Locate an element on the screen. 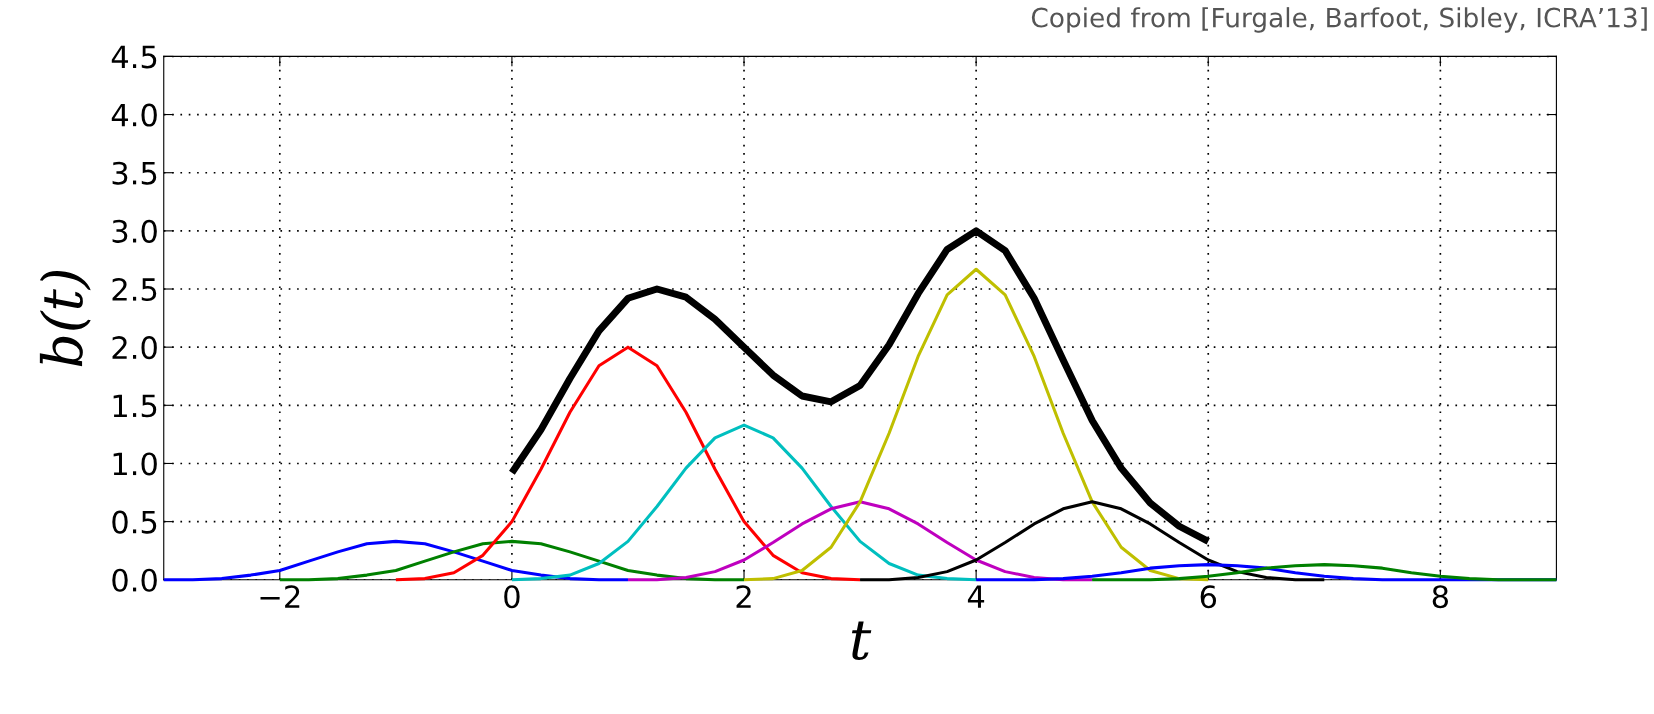 The width and height of the screenshot is (1654, 714). y-tick-label: 2.0 is located at coordinates (134, 348).